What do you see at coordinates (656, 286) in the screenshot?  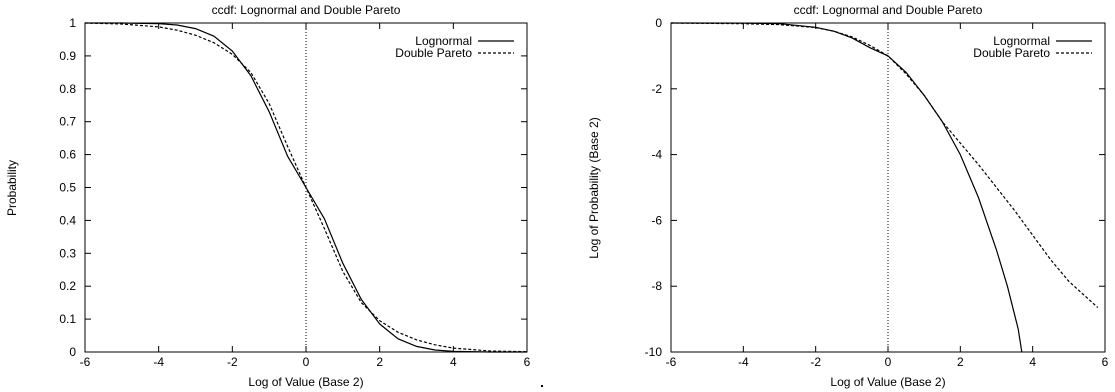 I see `y-tick-label: -8` at bounding box center [656, 286].